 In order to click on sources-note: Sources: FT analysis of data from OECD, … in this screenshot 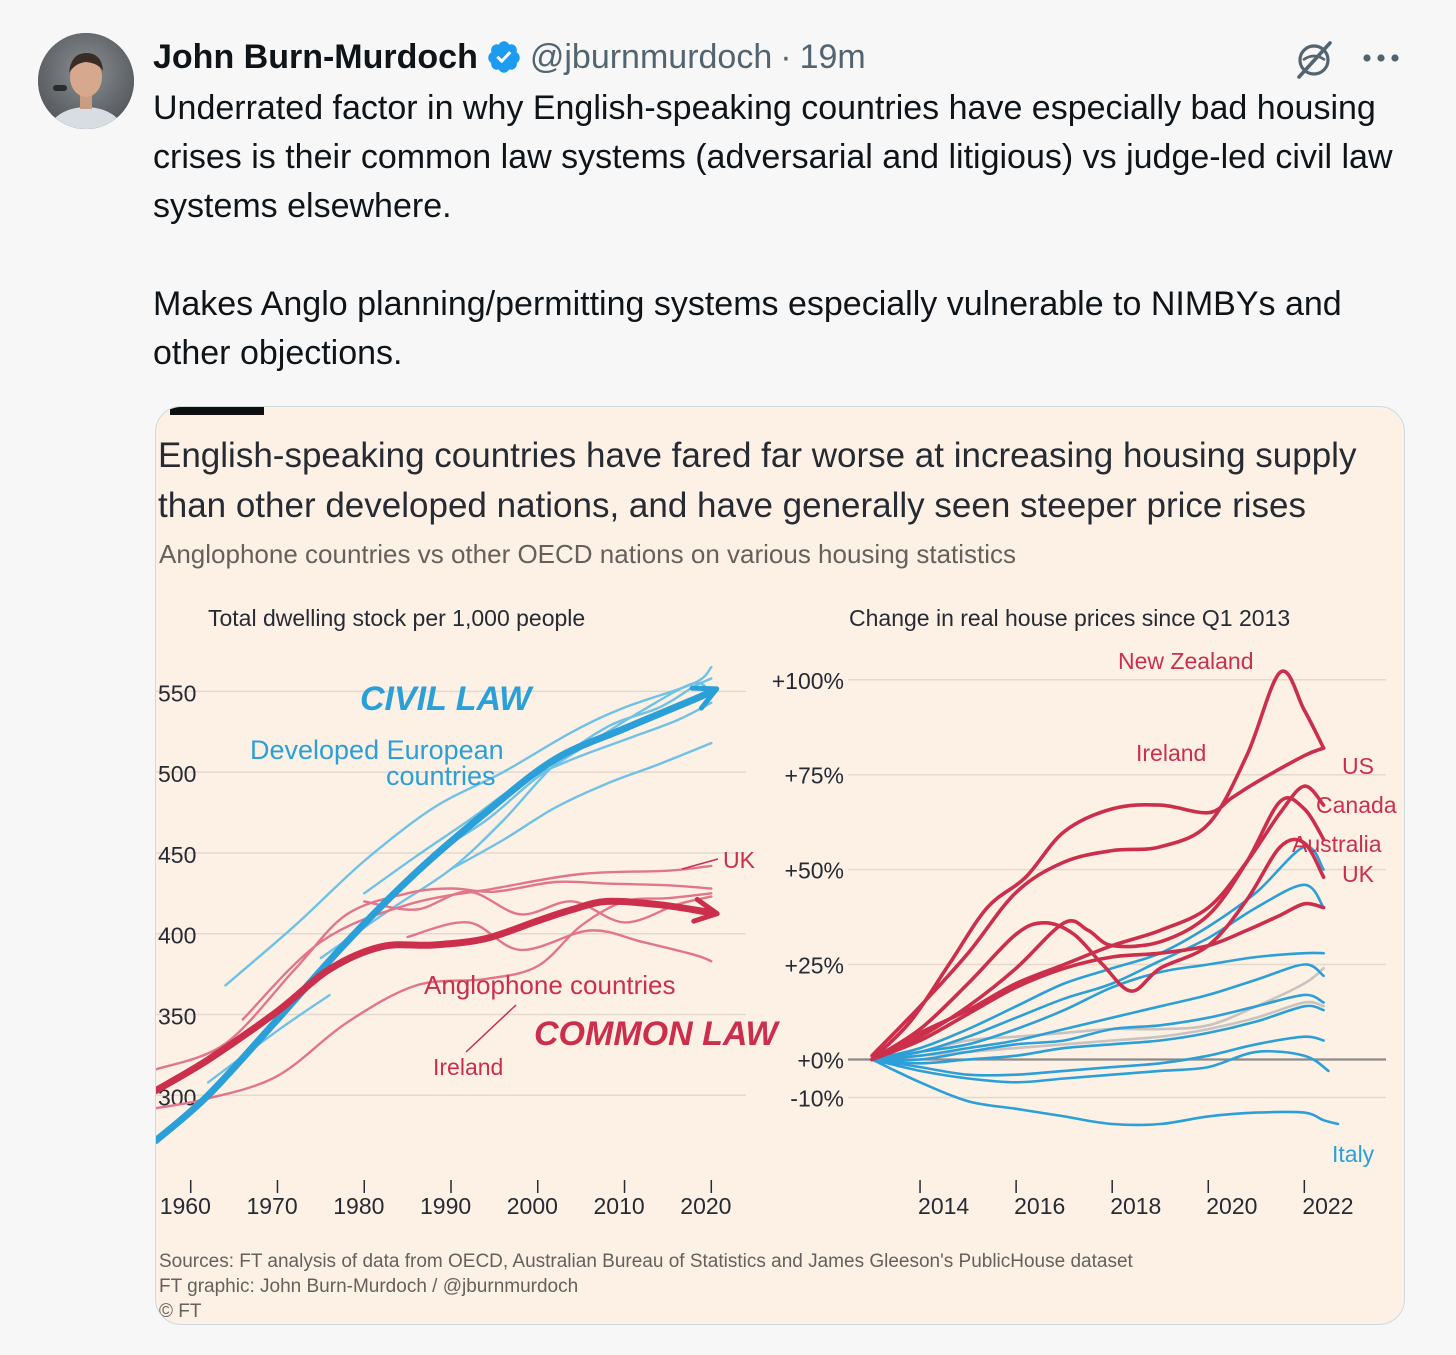, I will do `click(646, 1261)`.